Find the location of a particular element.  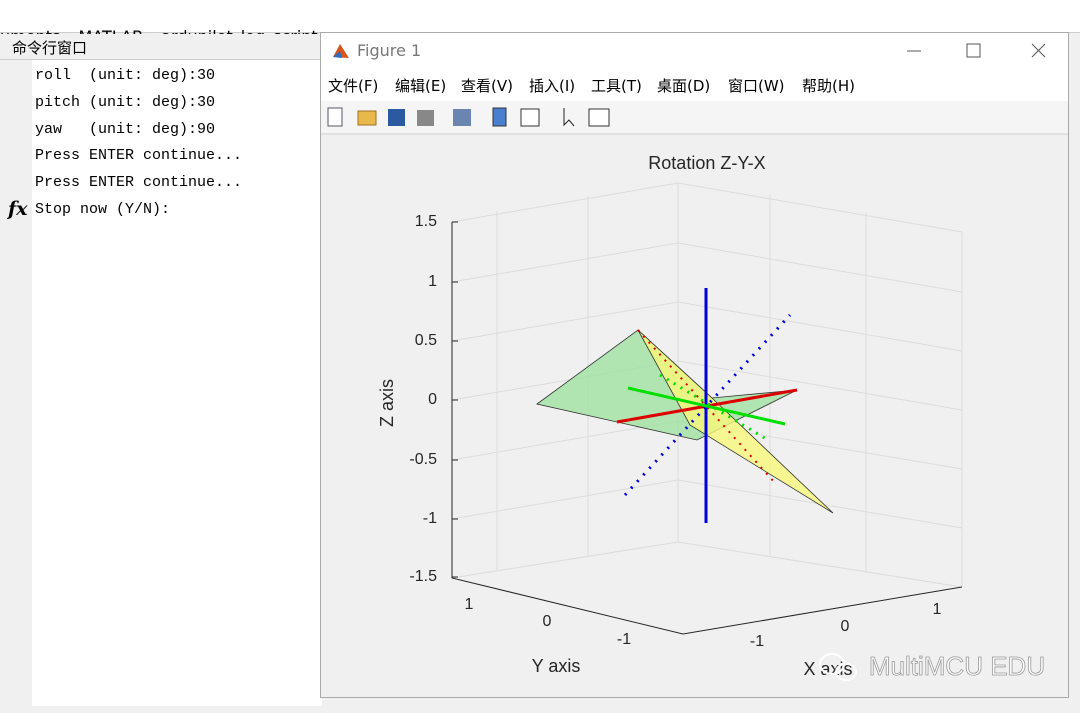

green-plane is located at coordinates (667, 385).